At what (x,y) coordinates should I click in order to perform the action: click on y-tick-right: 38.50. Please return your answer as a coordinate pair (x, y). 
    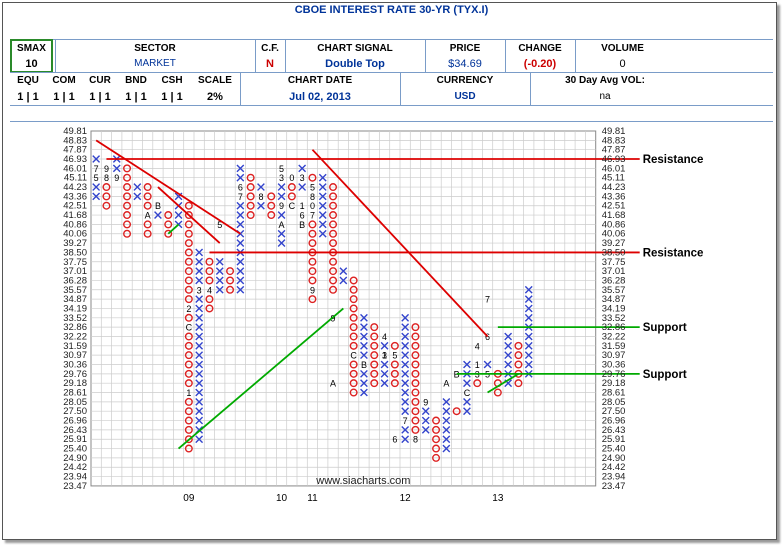
    Looking at the image, I should click on (614, 252).